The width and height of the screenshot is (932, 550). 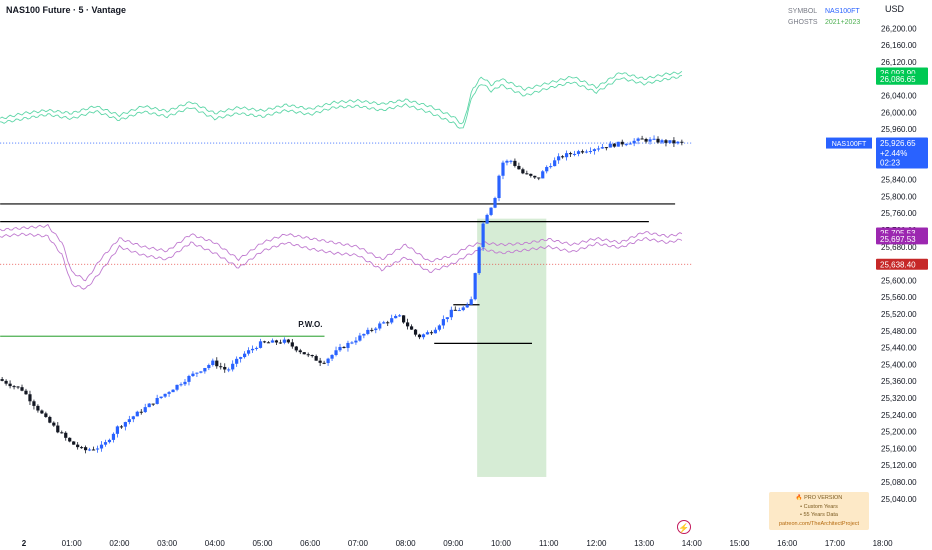 I want to click on y-tick-label-10: 25,800.00, so click(x=899, y=196).